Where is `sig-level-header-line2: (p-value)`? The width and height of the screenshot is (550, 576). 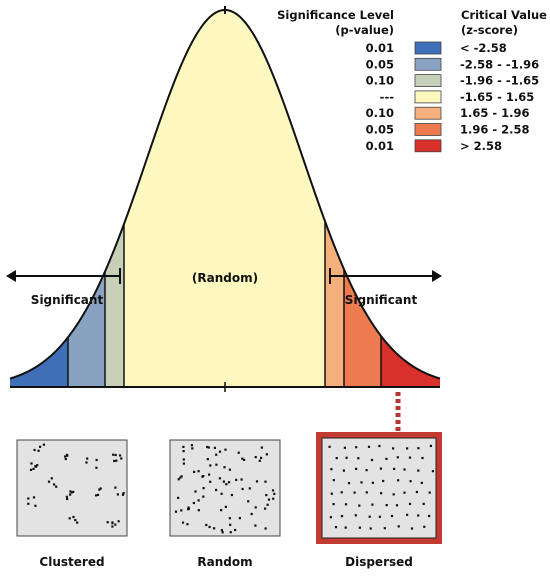
sig-level-header-line2: (p-value) is located at coordinates (364, 30).